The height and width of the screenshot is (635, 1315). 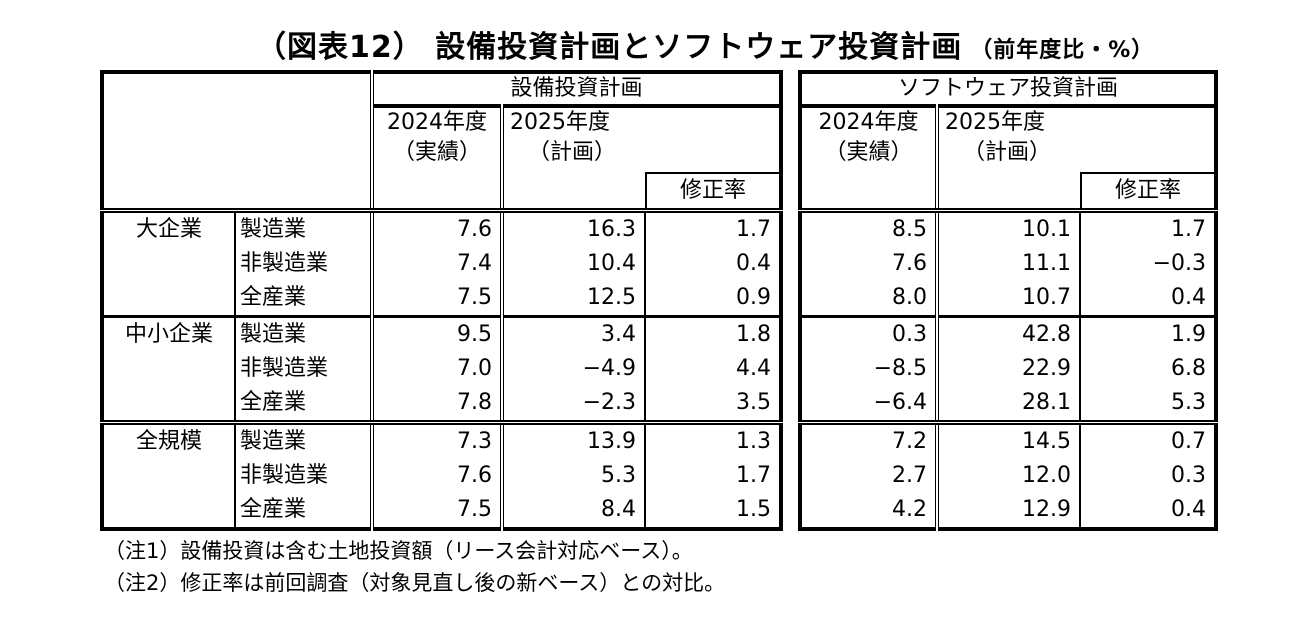 I want to click on footnote-1: （注1）設備投資は含む土地投資額（リース会計対応ベース）。, so click(x=398, y=551).